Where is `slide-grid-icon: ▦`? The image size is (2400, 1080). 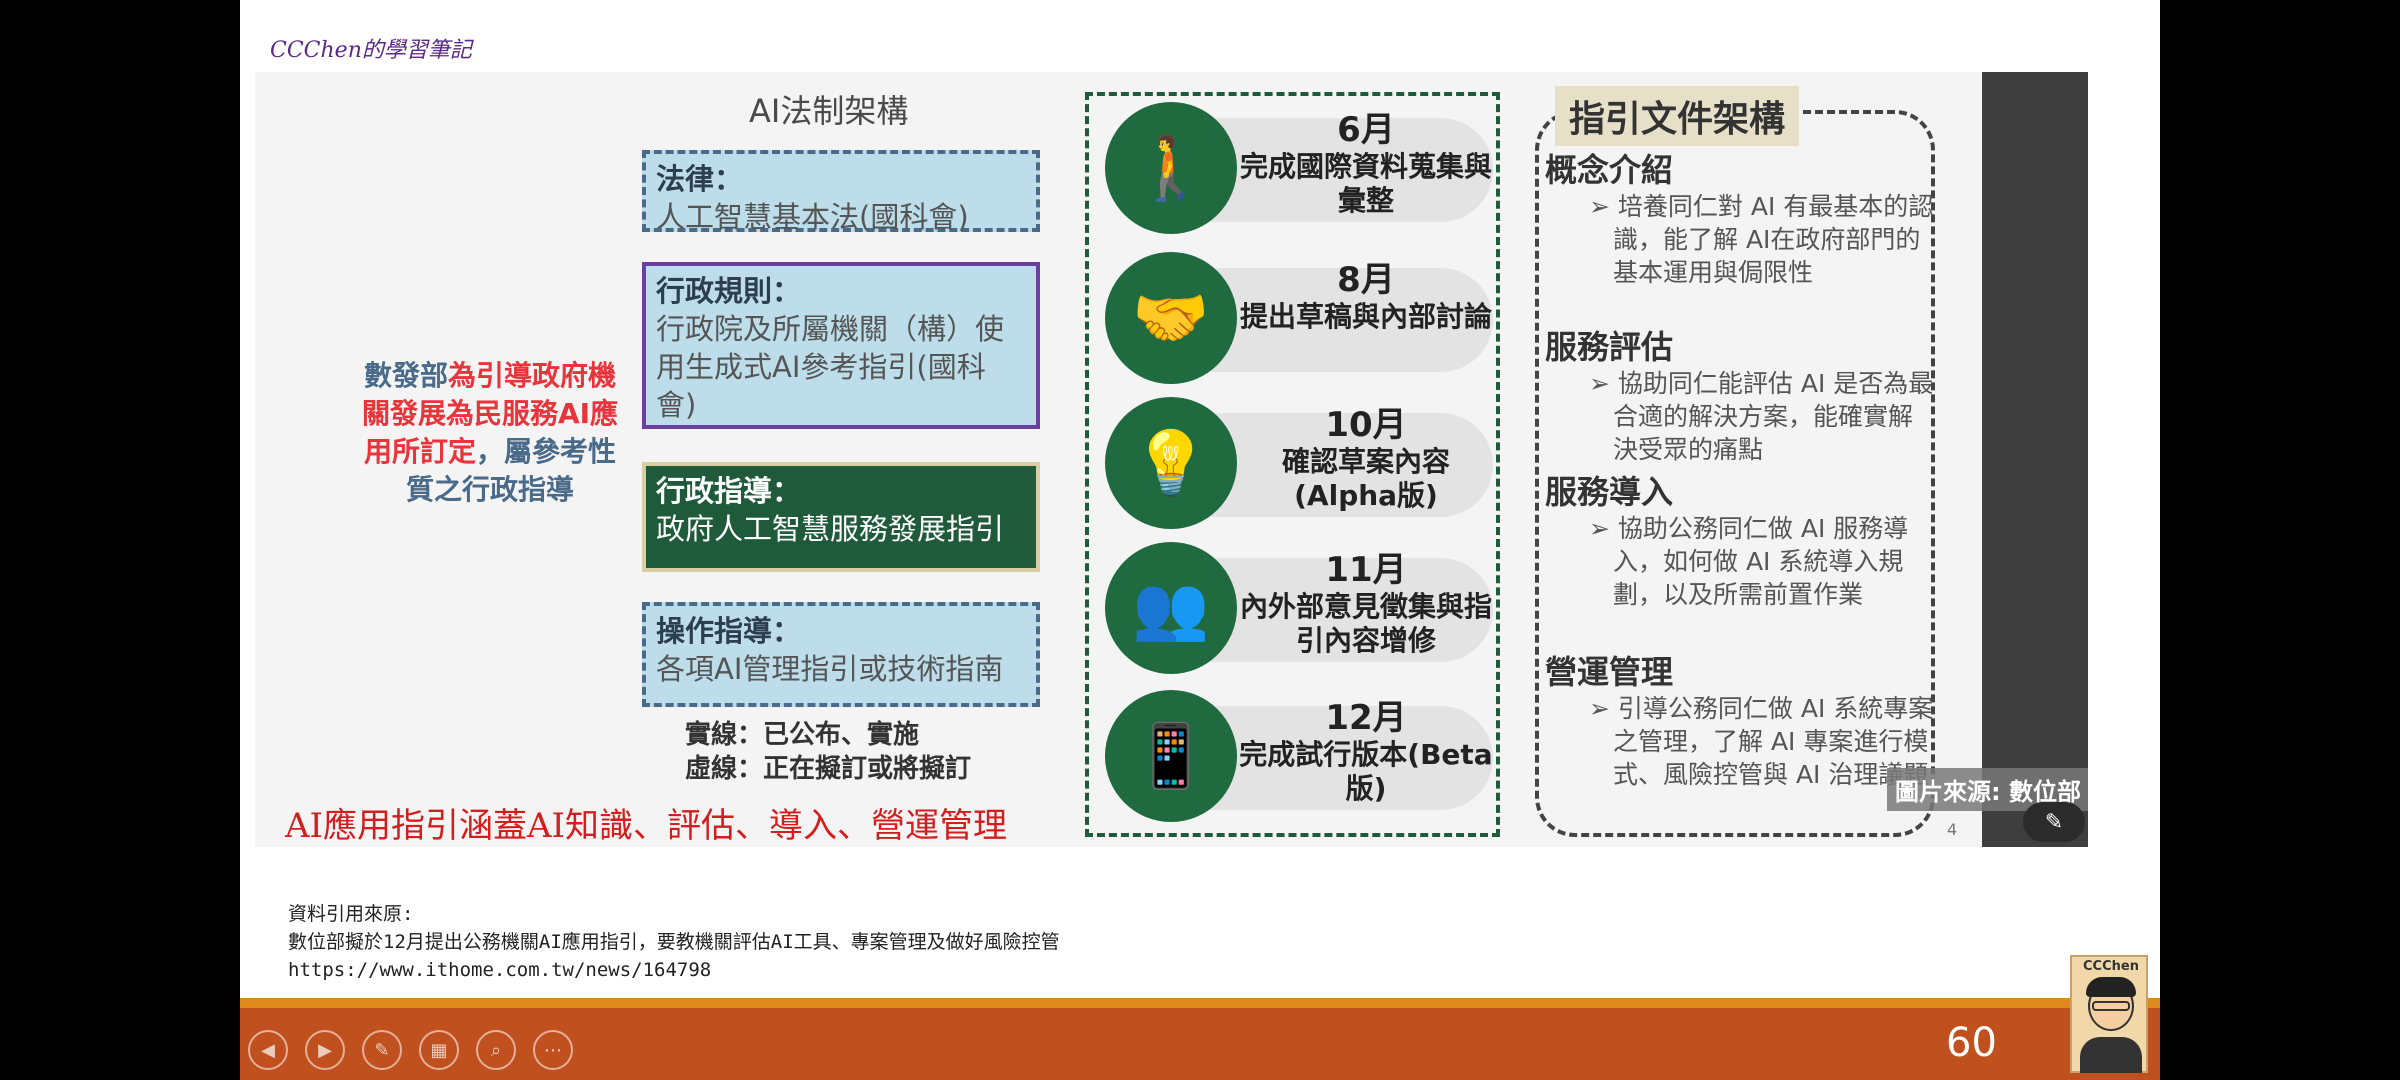
slide-grid-icon: ▦ is located at coordinates (439, 1050).